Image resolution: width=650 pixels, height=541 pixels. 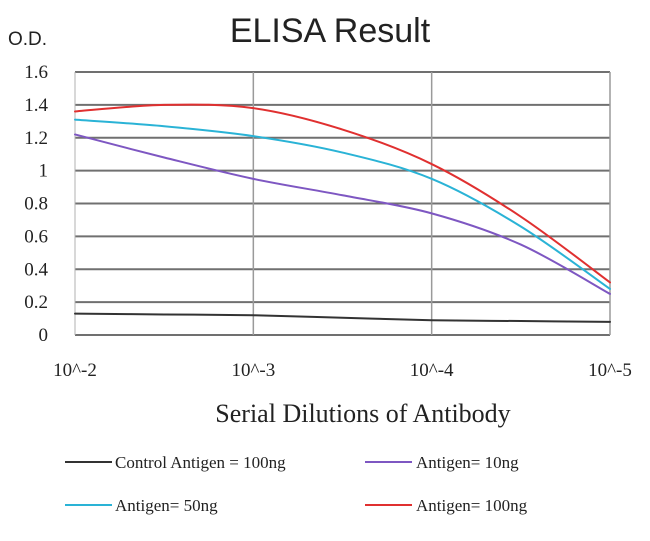 What do you see at coordinates (610, 370) in the screenshot?
I see `x-tick-label: 10^-5` at bounding box center [610, 370].